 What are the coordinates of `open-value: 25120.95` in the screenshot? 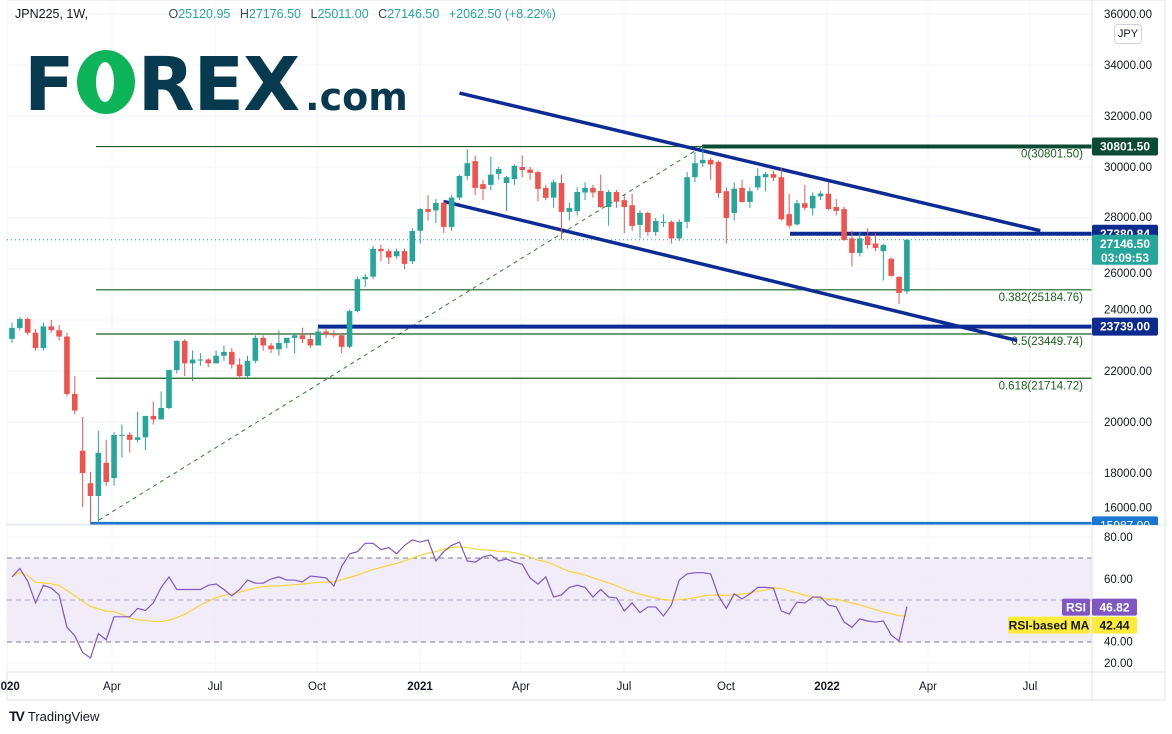 It's located at (204, 14).